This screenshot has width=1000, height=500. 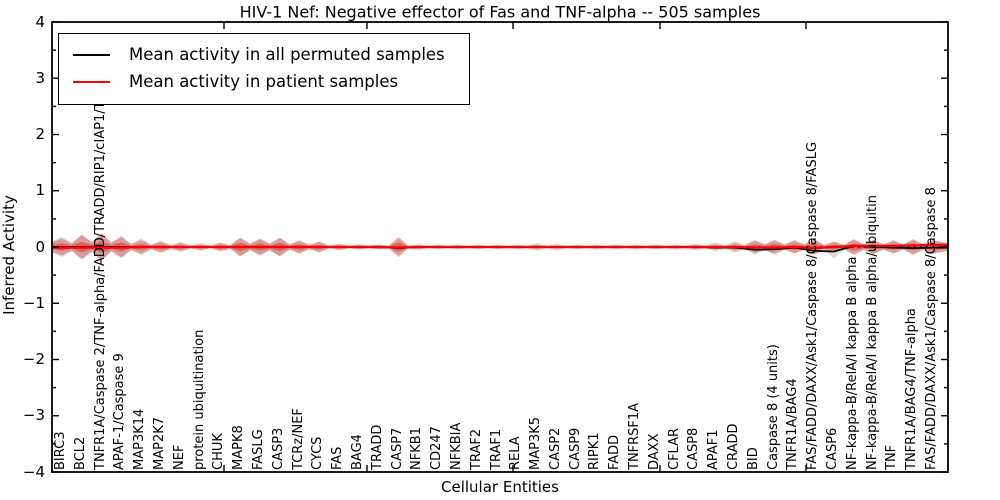 I want to click on category-label: BCL2, so click(x=80, y=453).